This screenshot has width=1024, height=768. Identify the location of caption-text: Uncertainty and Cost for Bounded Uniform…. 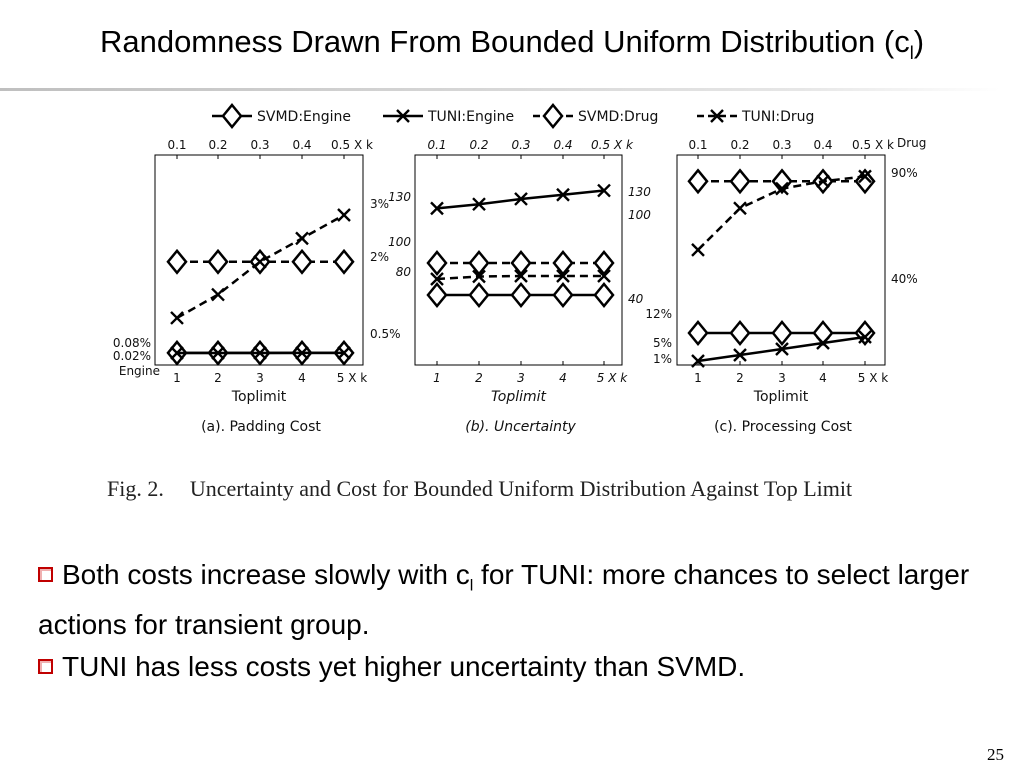
(521, 488).